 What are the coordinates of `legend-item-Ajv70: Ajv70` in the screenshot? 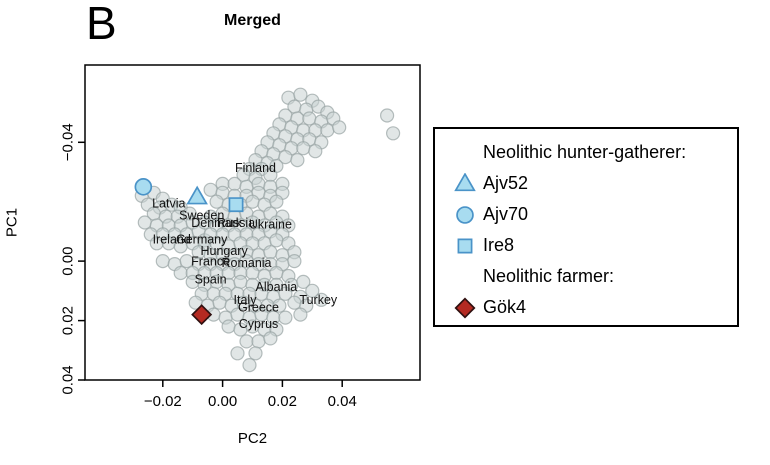 It's located at (592, 214).